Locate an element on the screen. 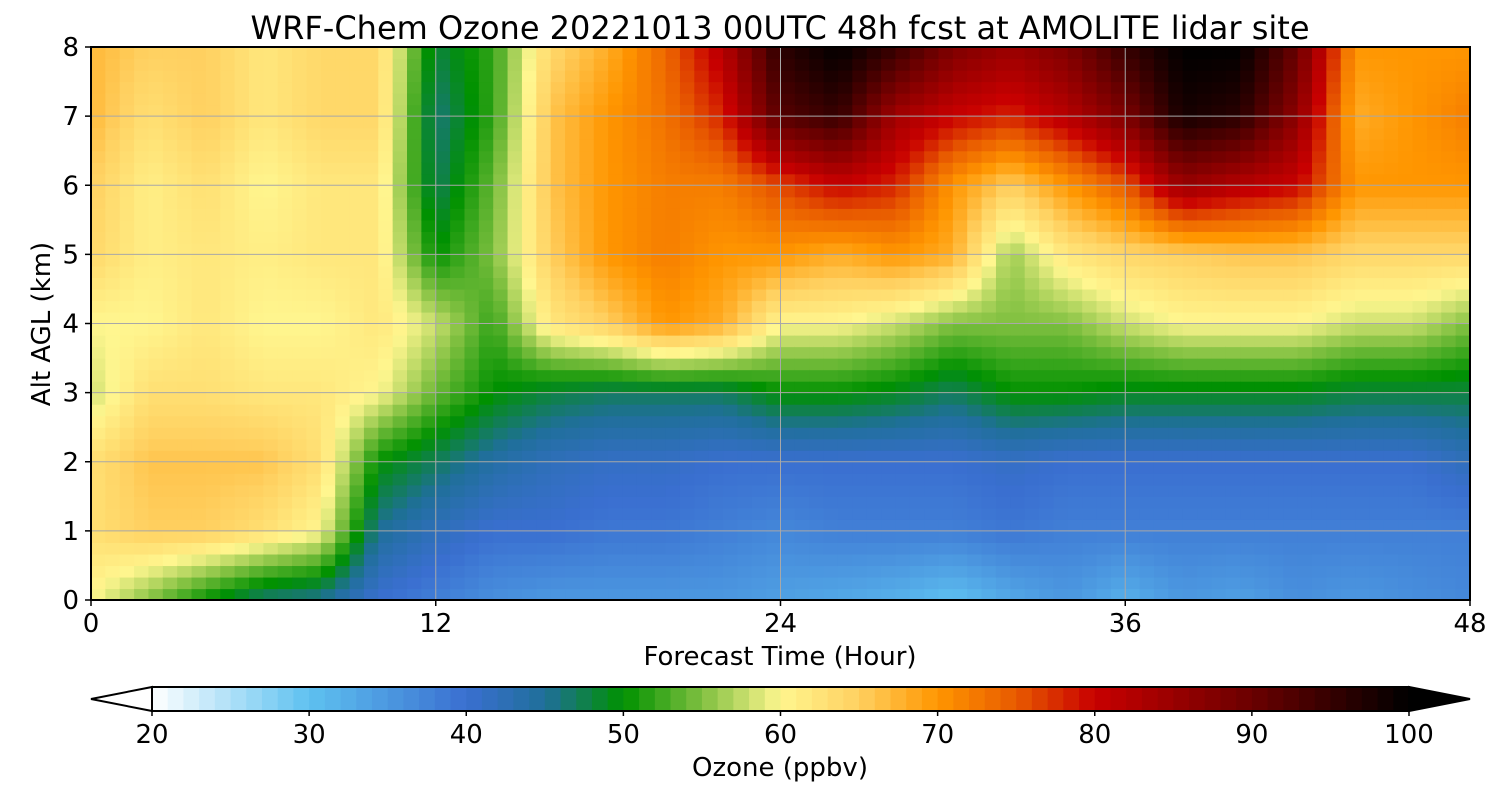 Image resolution: width=1500 pixels, height=800 pixels. x-tick-label: 0 is located at coordinates (91, 624).